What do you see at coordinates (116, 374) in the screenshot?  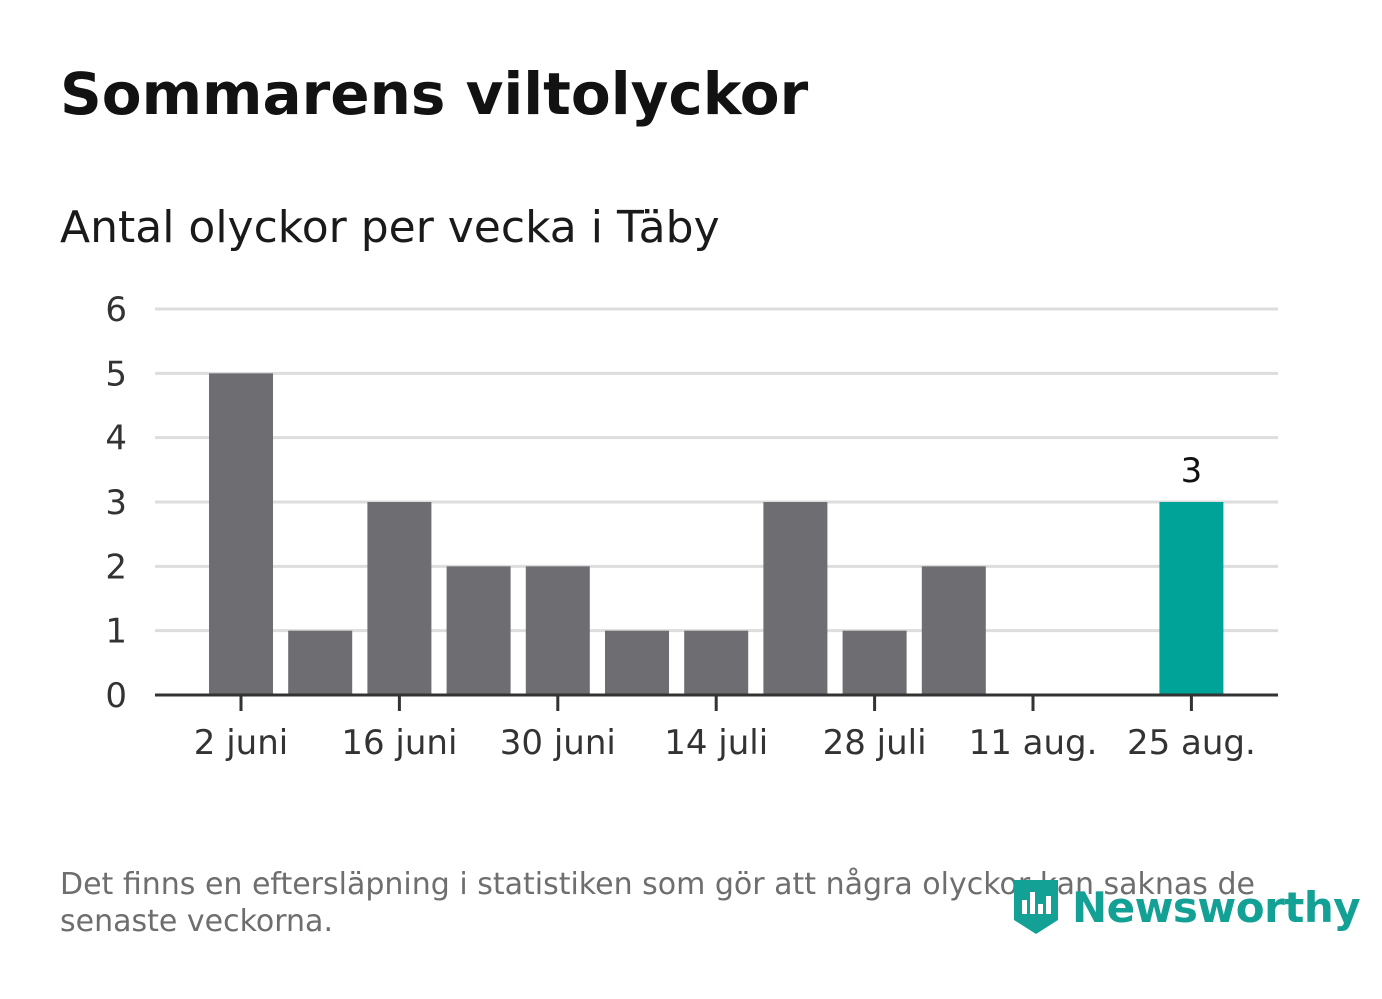 I see `y-tick-label: 5` at bounding box center [116, 374].